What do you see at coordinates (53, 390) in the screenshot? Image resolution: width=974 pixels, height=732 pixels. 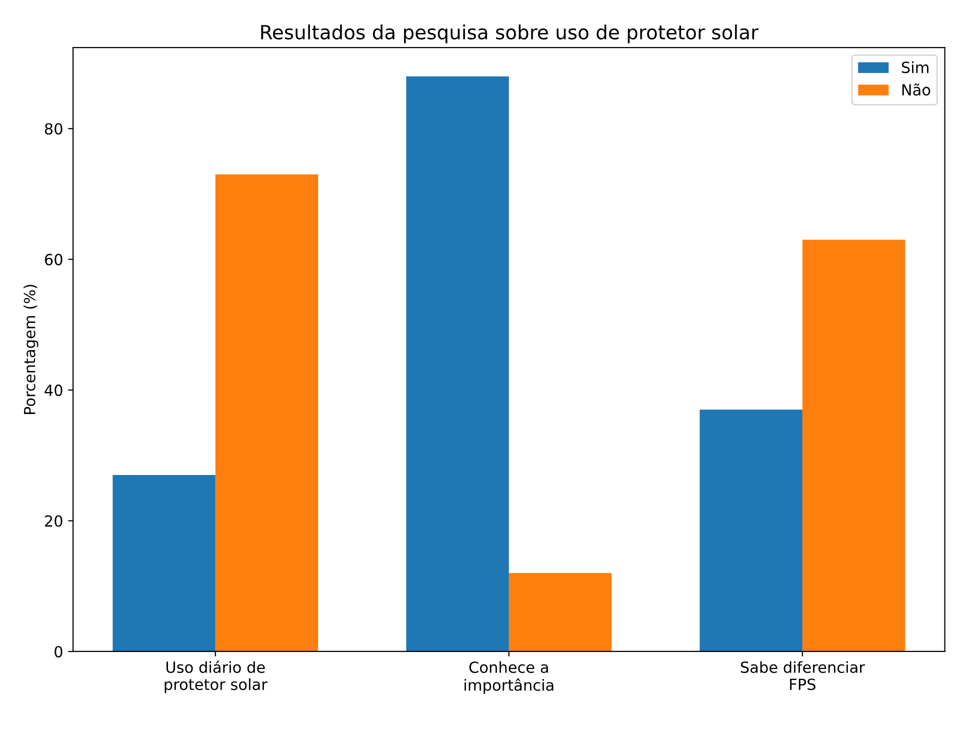 I see `y-tick-label: 40` at bounding box center [53, 390].